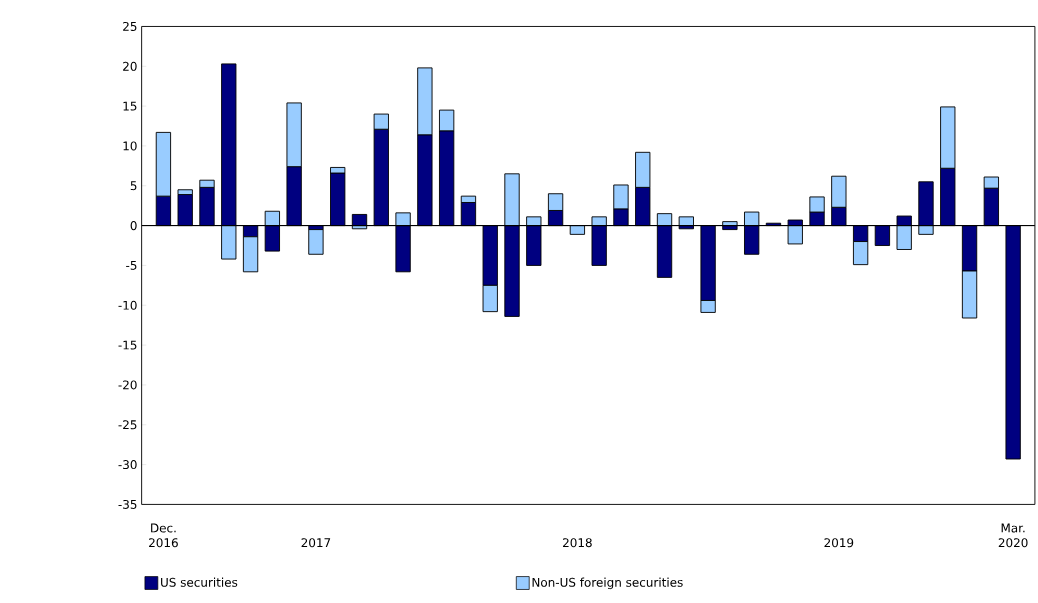 This screenshot has height=603, width=1038. Describe the element at coordinates (316, 543) in the screenshot. I see `x-tick-label: 2017` at that location.